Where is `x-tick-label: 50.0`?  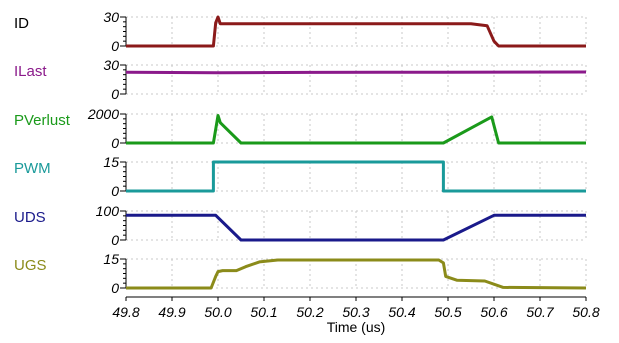
x-tick-label: 50.0 is located at coordinates (217, 312).